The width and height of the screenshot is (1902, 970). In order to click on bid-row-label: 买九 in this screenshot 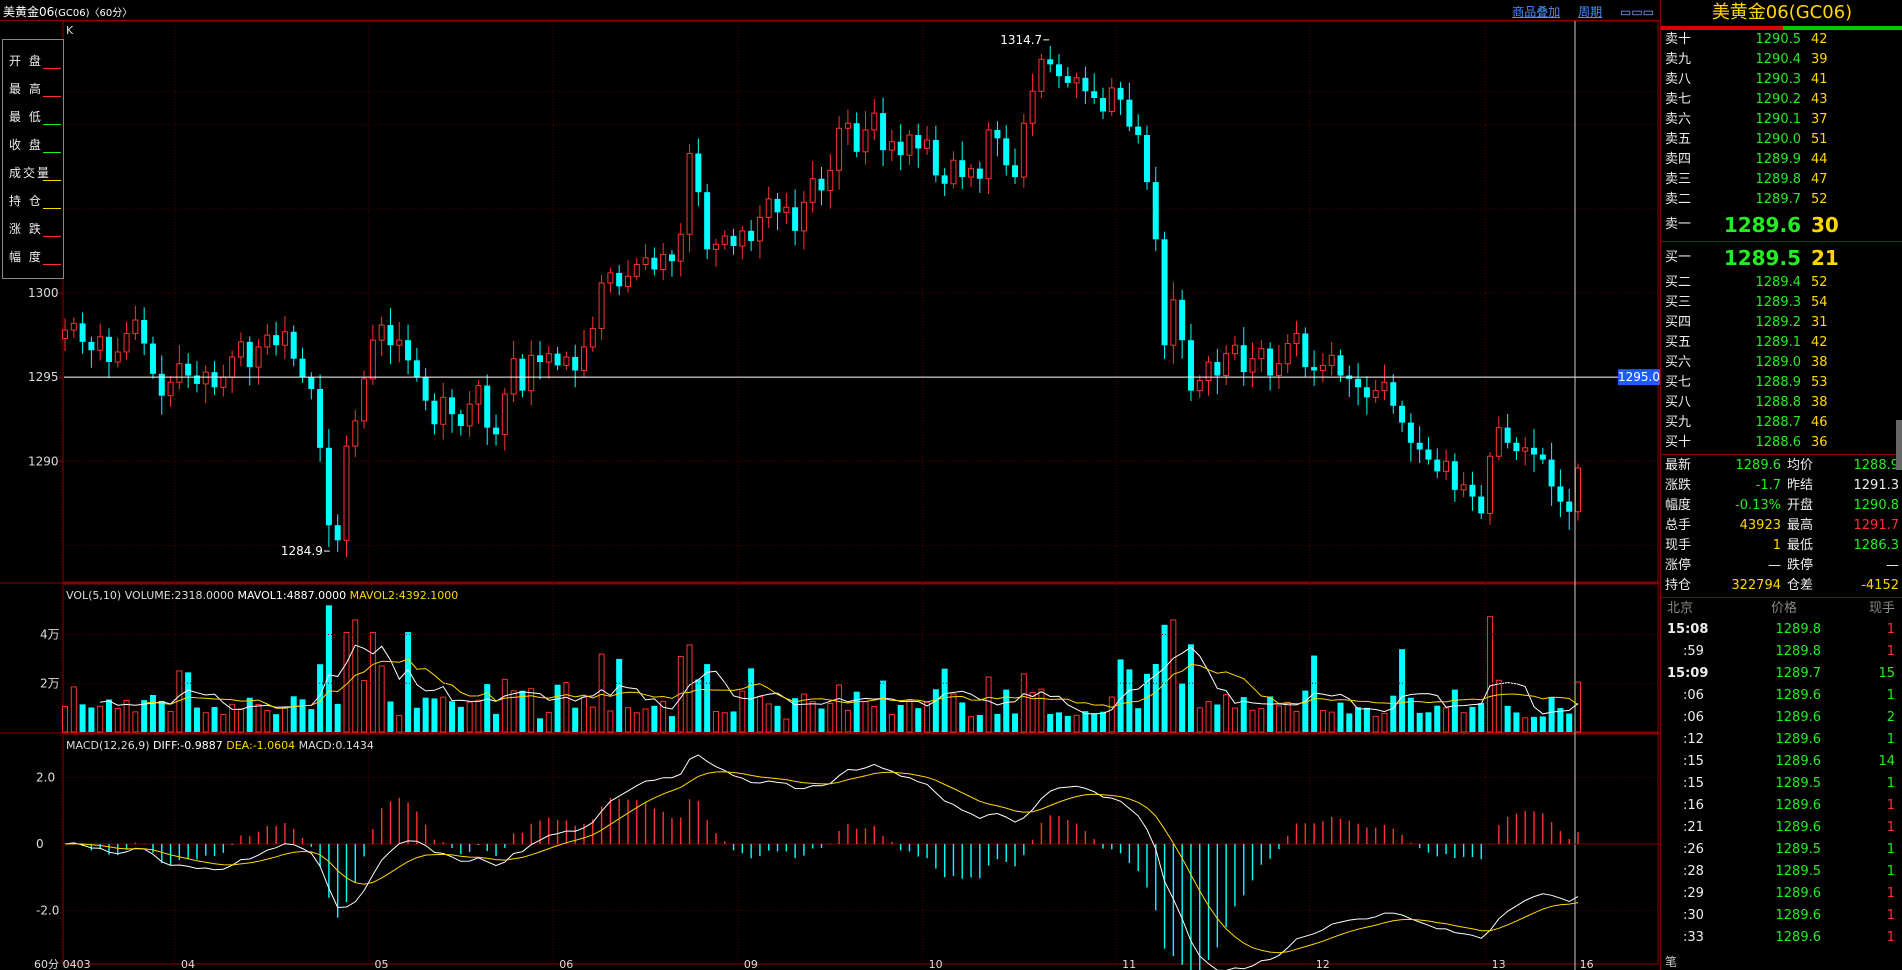, I will do `click(1678, 422)`.